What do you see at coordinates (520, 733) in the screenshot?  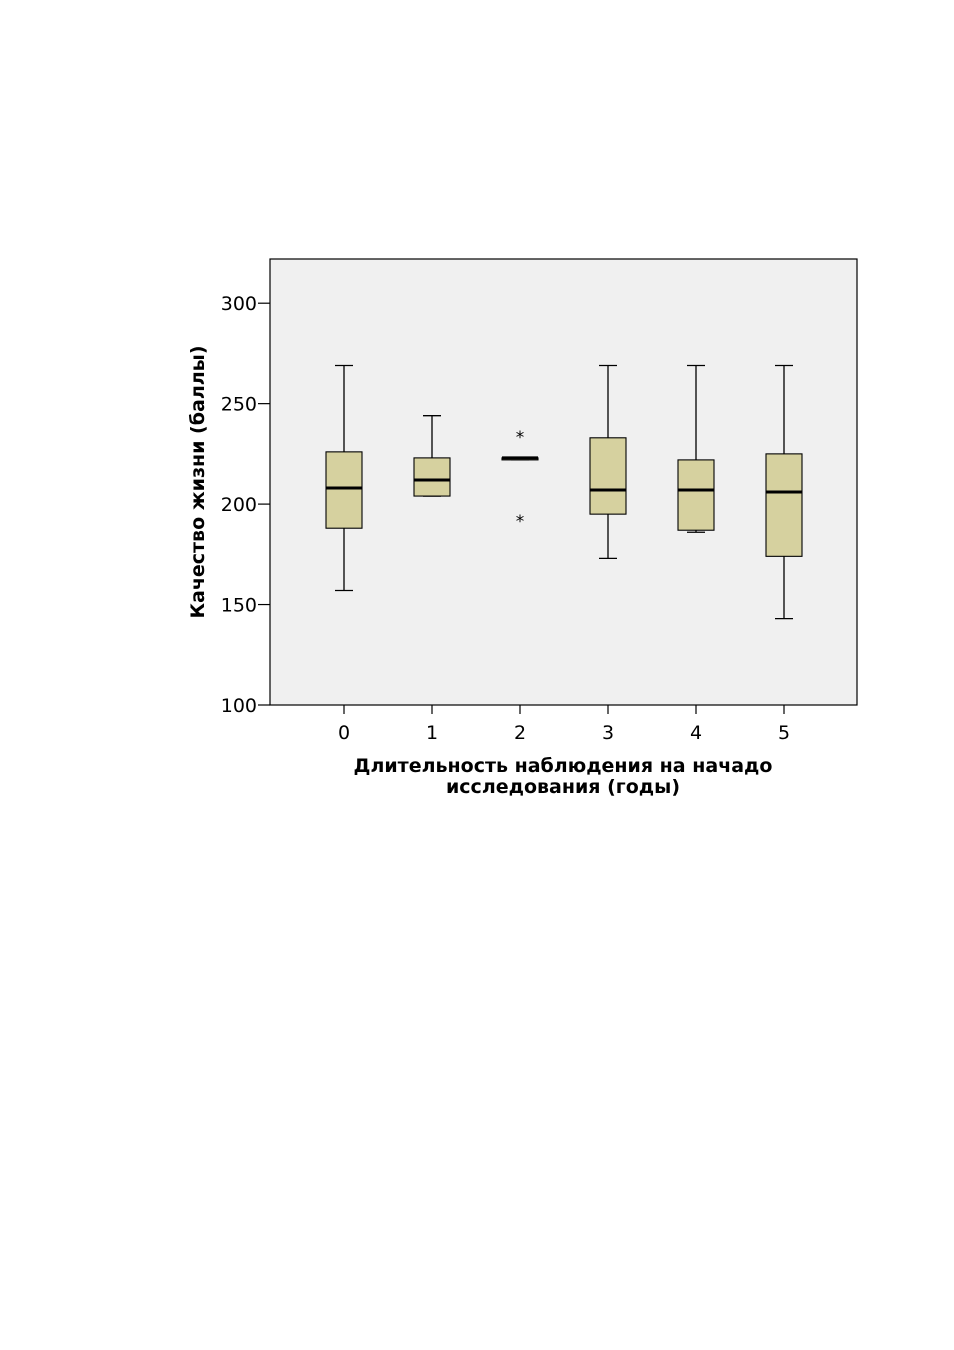 I see `x-tick-label: 2` at bounding box center [520, 733].